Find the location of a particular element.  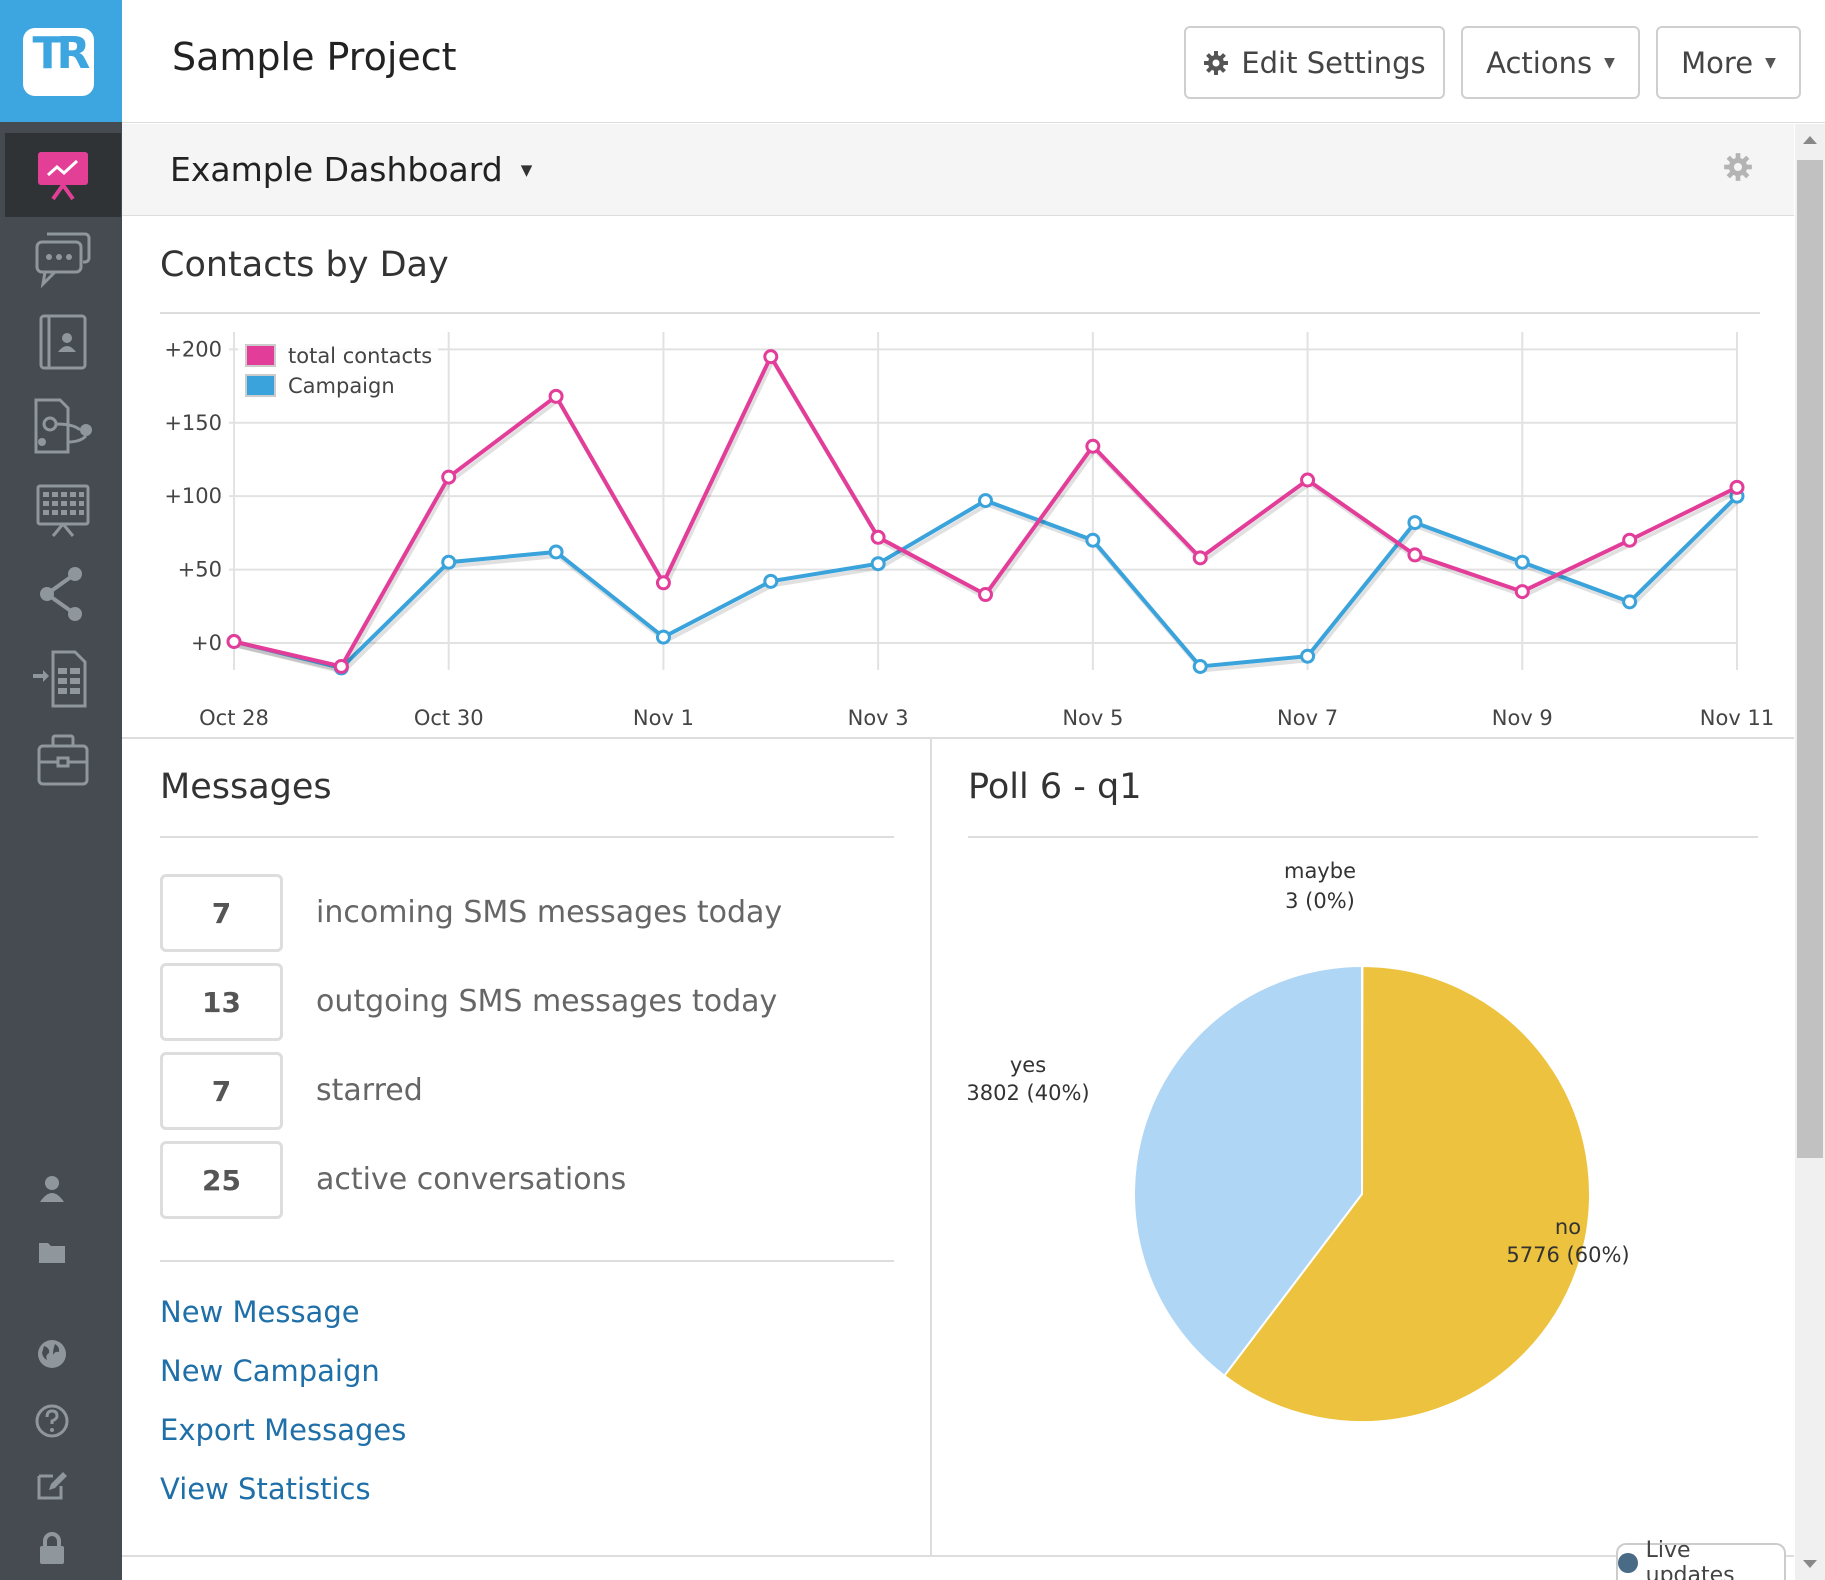

live-updates-label: Live updates is located at coordinates (1690, 1558).